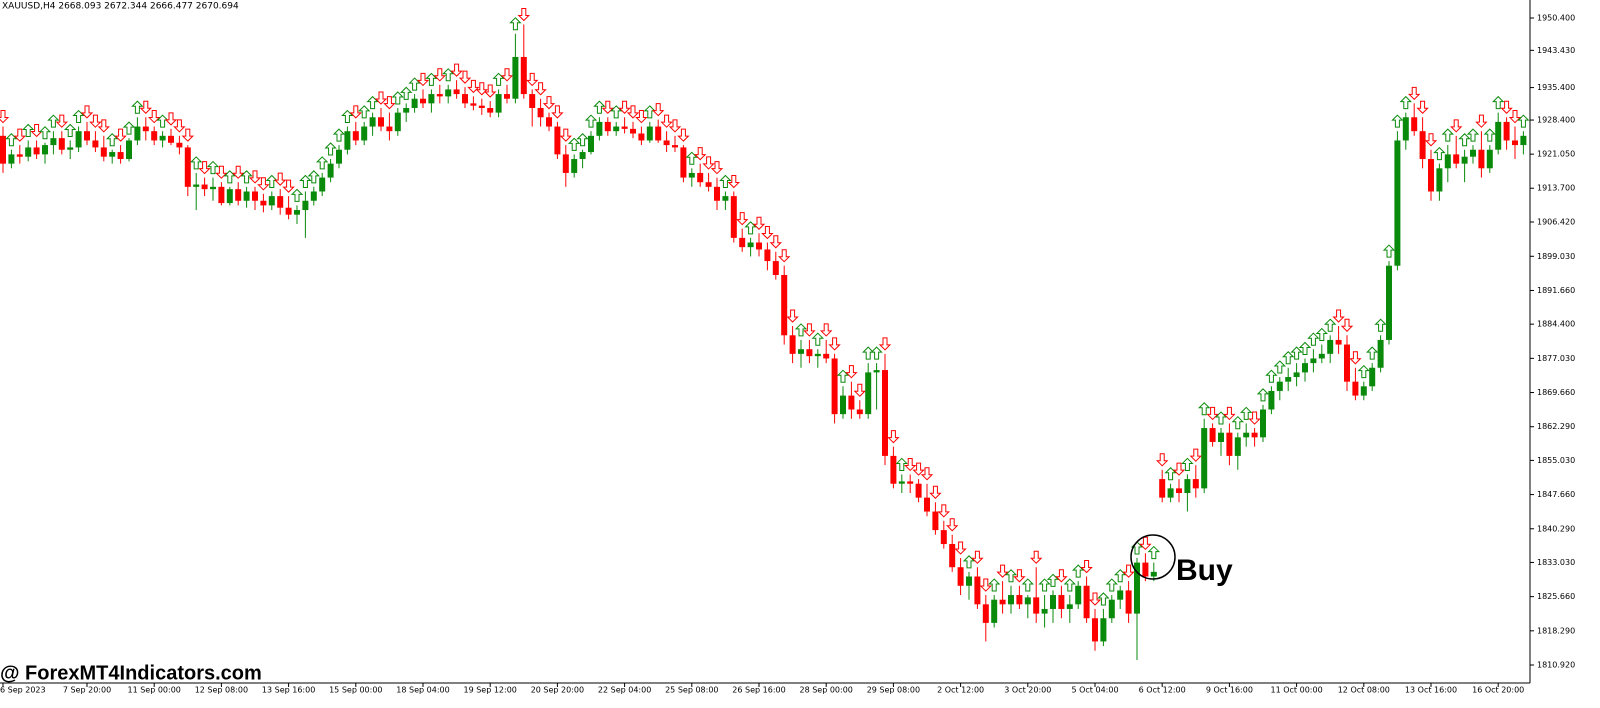 The image size is (1600, 708). What do you see at coordinates (1556, 562) in the screenshot?
I see `y-tick-label: 1833.030` at bounding box center [1556, 562].